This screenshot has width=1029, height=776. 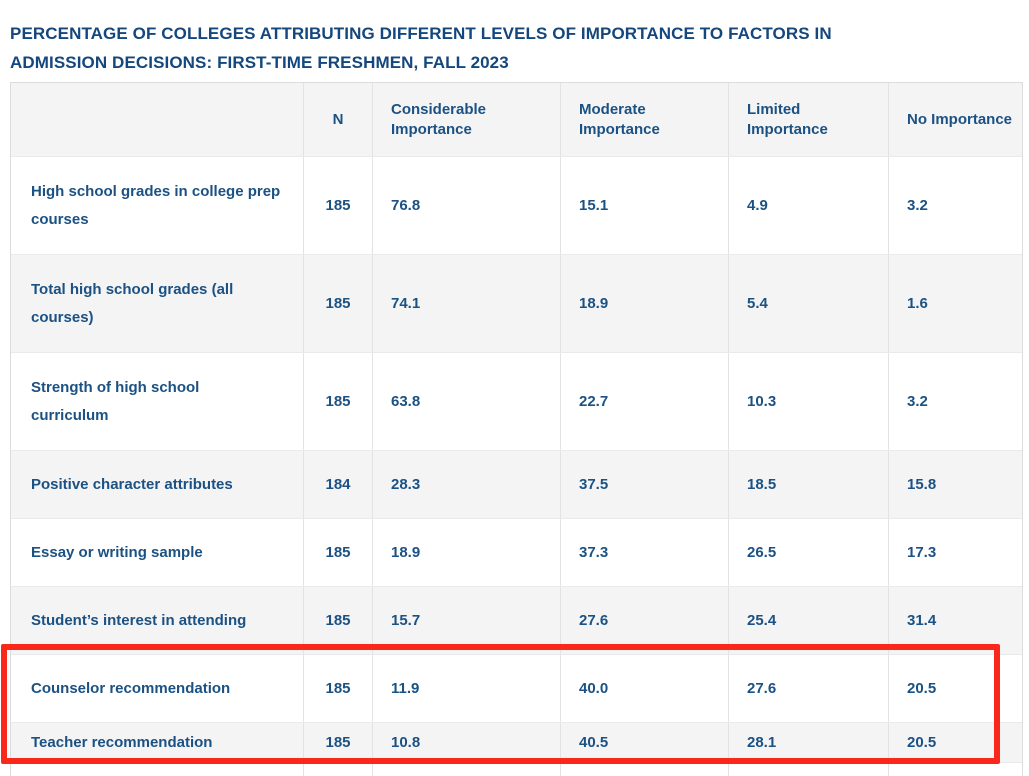 I want to click on value-cell-no-importance: 1.6, so click(x=955, y=303).